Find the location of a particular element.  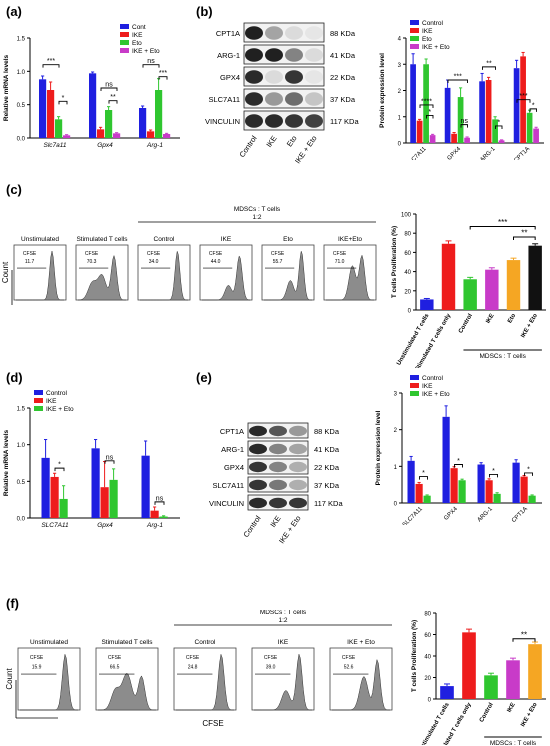

x-tick-label: GPX4 is located at coordinates (455, 153).